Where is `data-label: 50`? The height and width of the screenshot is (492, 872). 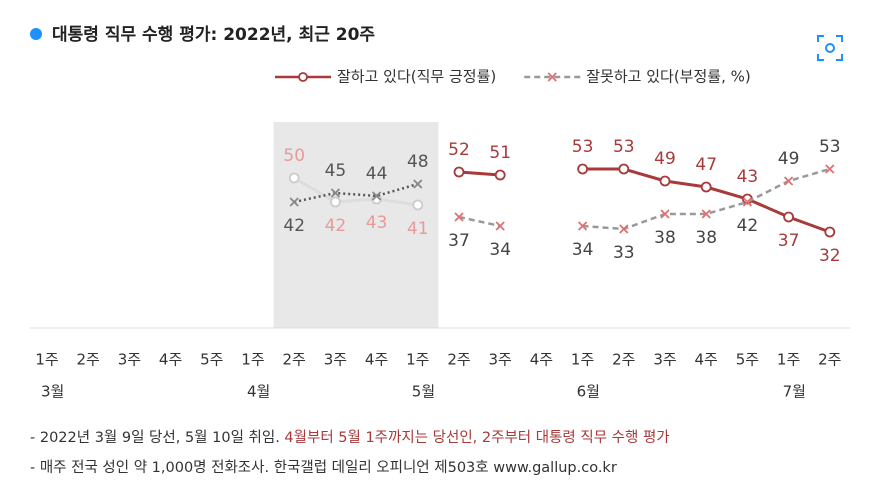 data-label: 50 is located at coordinates (294, 156).